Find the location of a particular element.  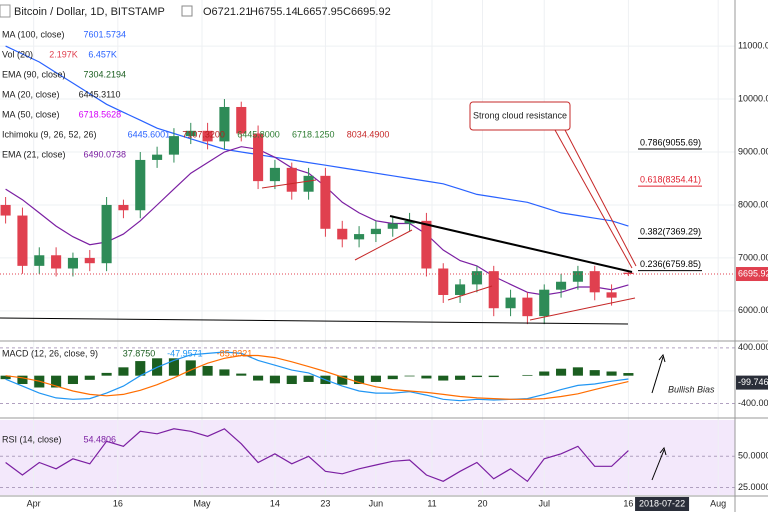

rsi-background is located at coordinates (367, 457).